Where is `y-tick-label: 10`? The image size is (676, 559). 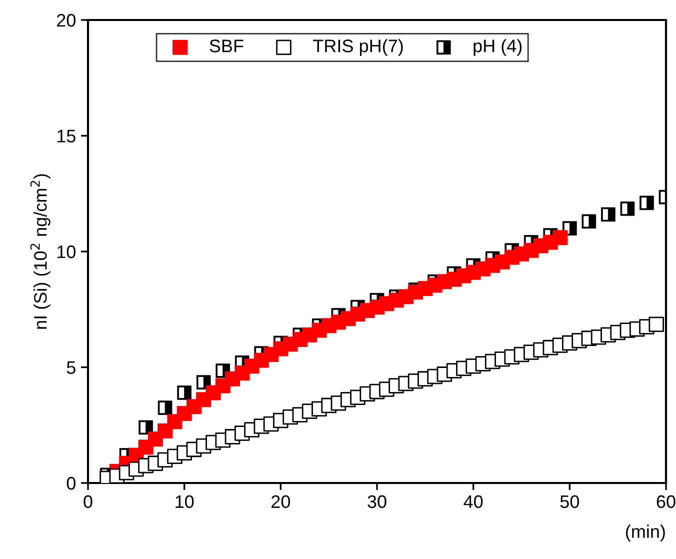
y-tick-label: 10 is located at coordinates (66, 251).